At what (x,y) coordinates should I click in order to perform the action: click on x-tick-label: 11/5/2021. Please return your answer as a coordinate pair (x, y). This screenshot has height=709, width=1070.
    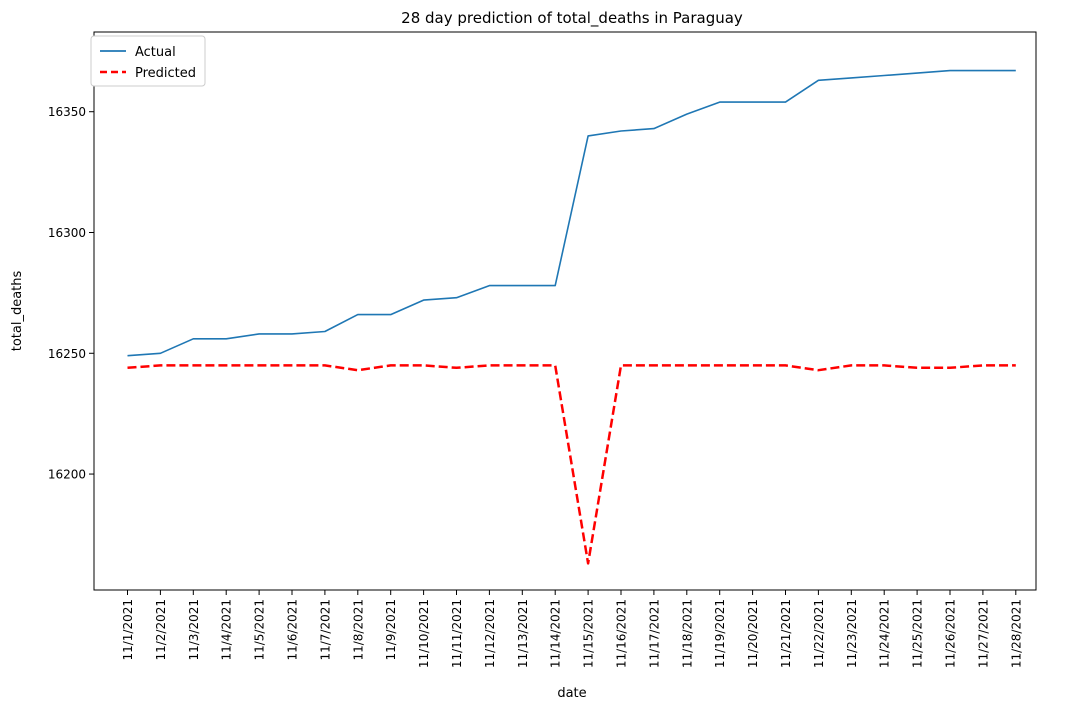
    Looking at the image, I should click on (260, 630).